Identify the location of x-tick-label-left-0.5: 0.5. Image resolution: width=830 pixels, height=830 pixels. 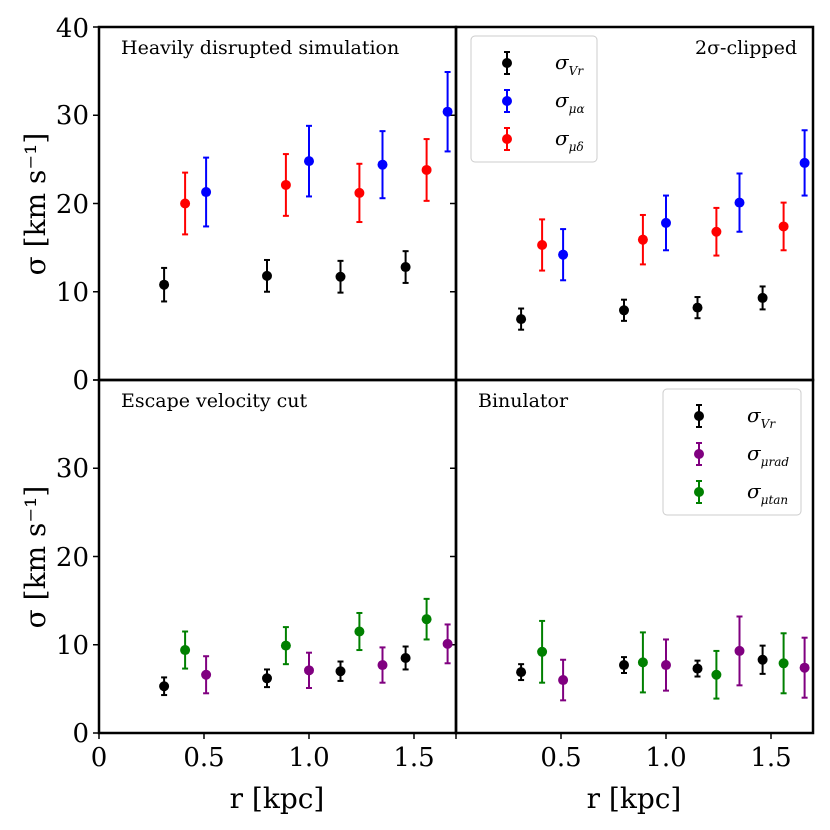
(203, 758).